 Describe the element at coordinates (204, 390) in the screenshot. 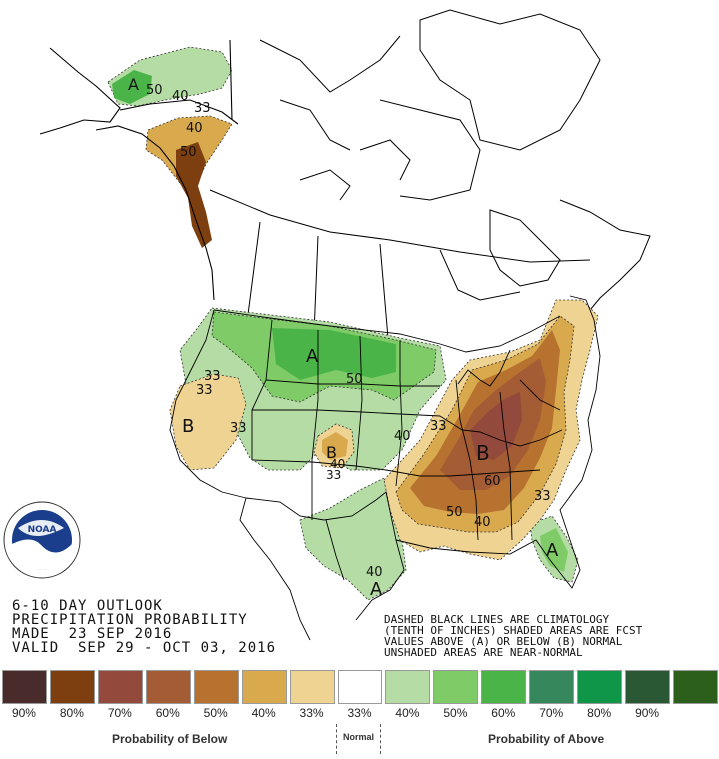

I see `west-33b-label: 33` at that location.